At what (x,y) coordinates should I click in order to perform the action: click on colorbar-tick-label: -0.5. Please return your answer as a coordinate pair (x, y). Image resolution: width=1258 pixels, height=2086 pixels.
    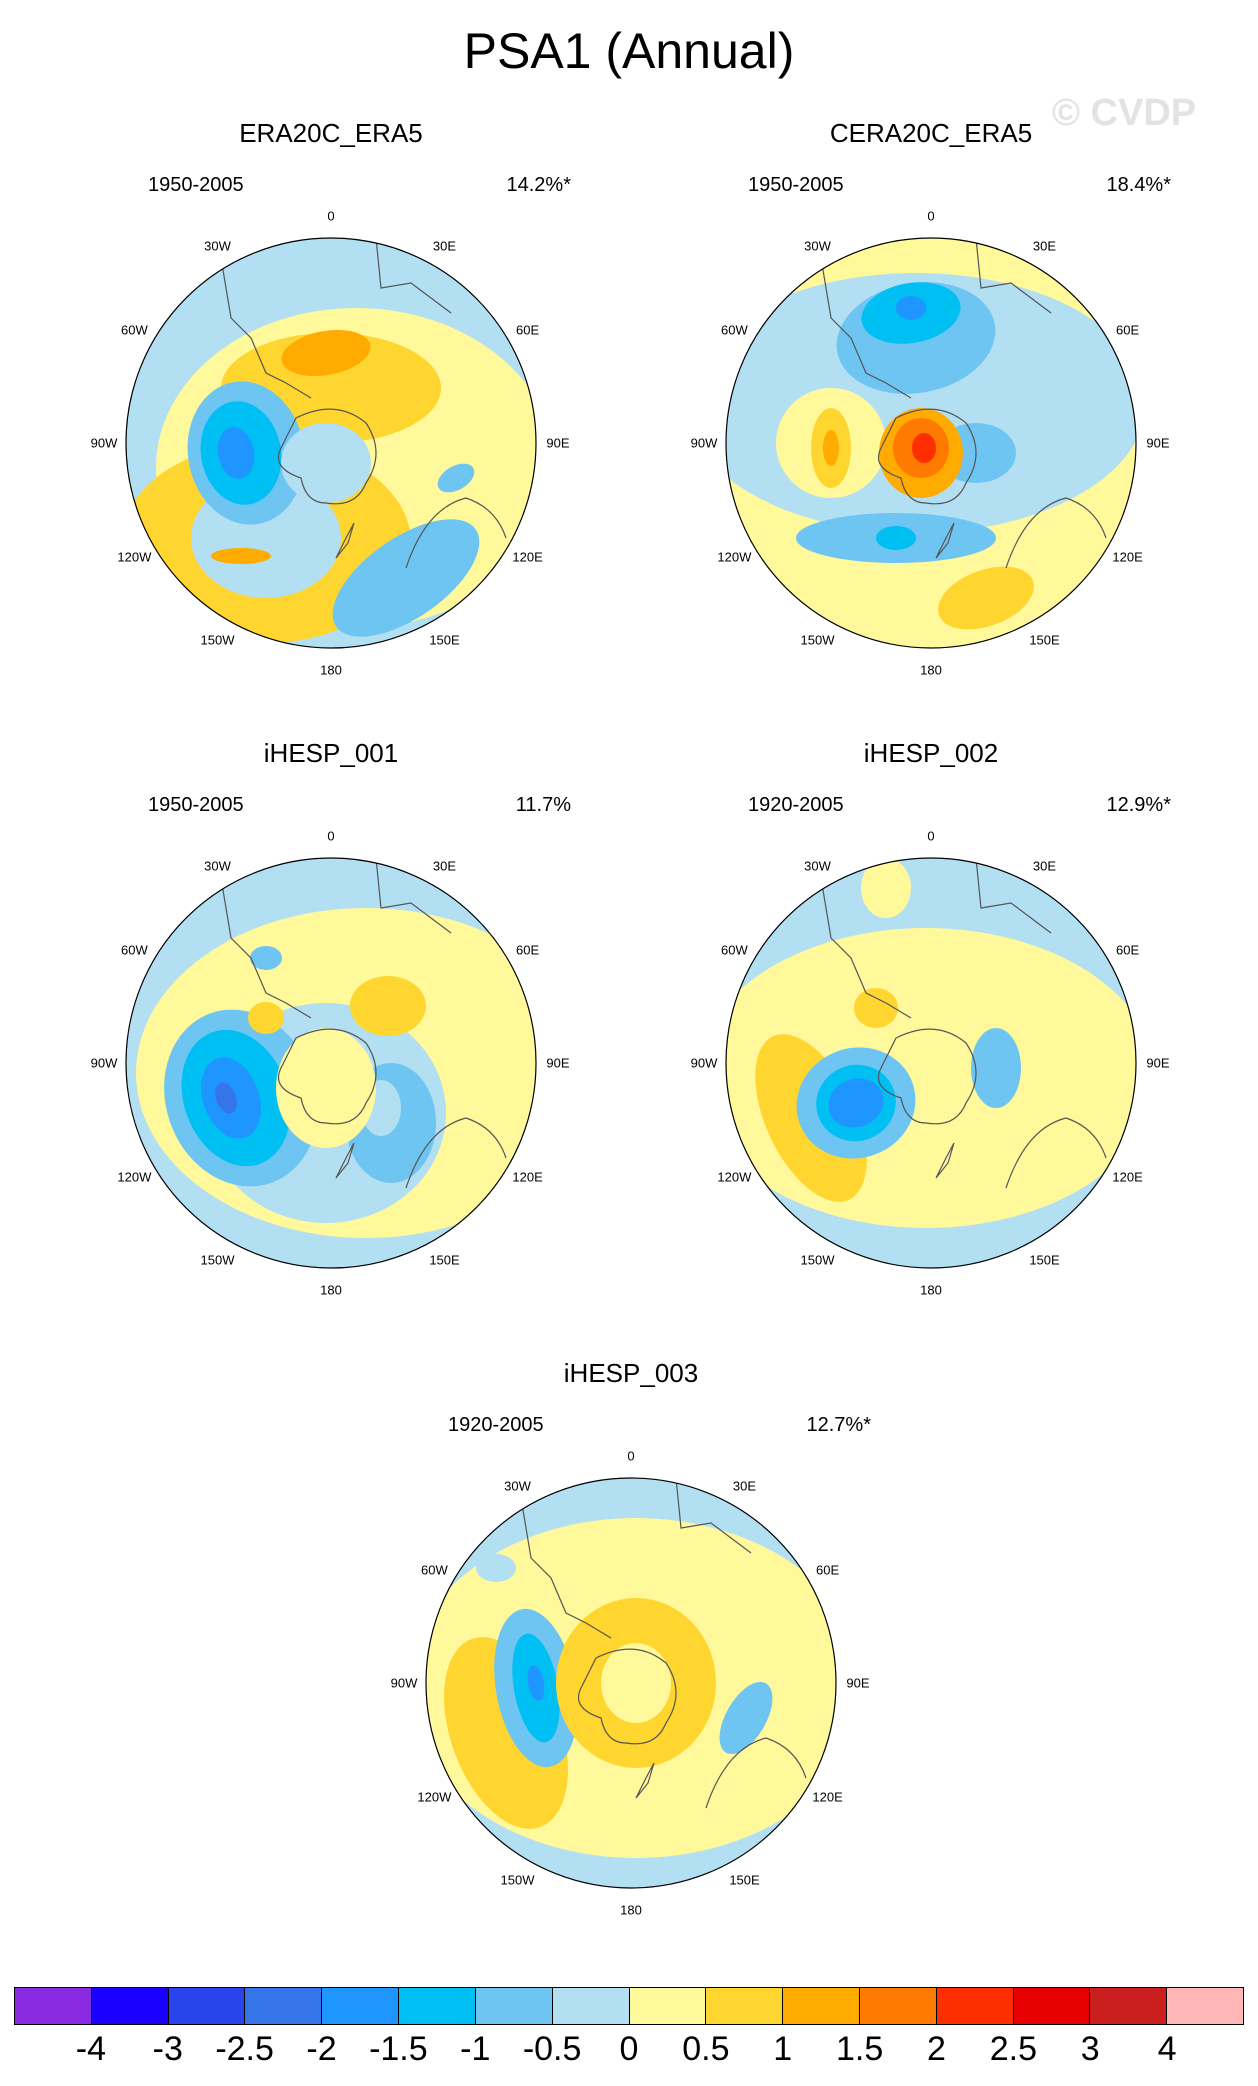
    Looking at the image, I should click on (552, 2049).